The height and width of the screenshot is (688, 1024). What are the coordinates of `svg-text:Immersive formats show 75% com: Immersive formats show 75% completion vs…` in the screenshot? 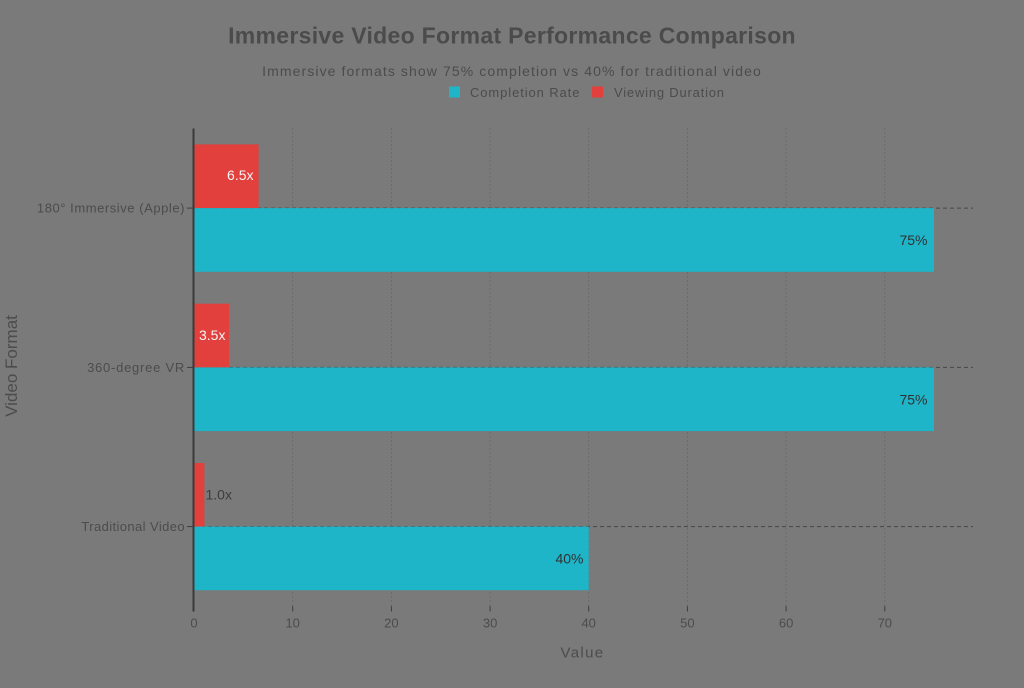 It's located at (512, 71).